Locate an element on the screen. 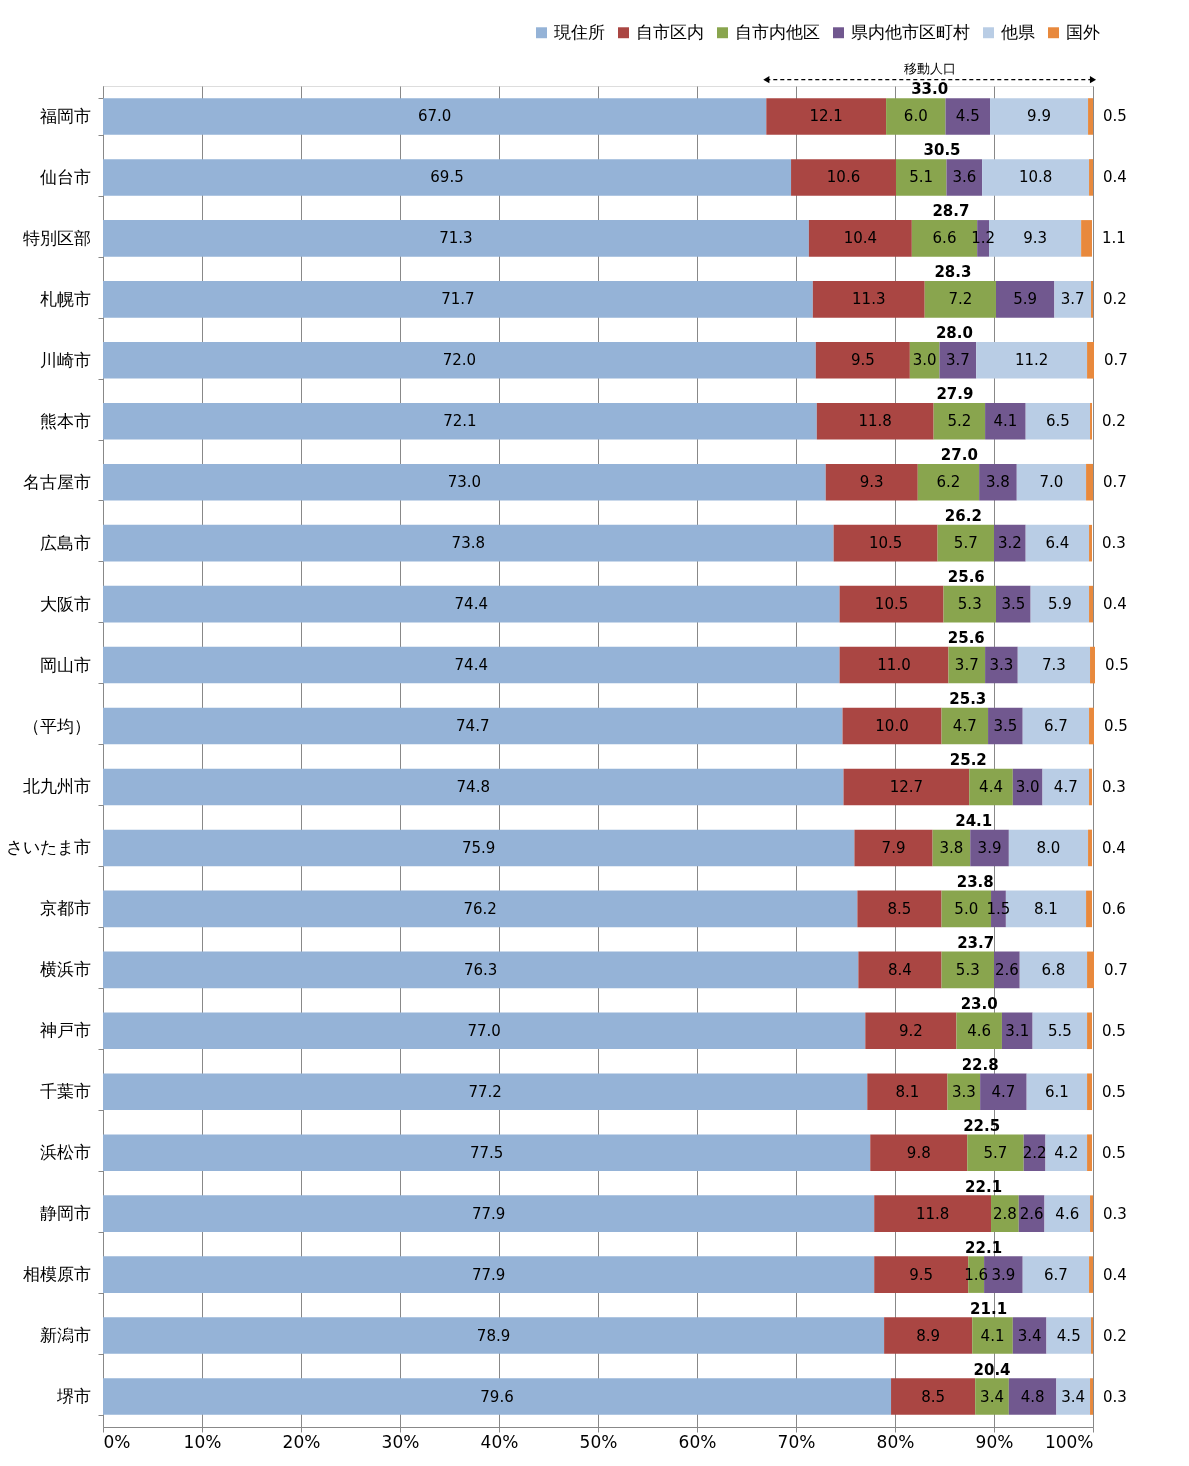 This screenshot has height=1466, width=1189. data-label: 8.0 is located at coordinates (1048, 847).